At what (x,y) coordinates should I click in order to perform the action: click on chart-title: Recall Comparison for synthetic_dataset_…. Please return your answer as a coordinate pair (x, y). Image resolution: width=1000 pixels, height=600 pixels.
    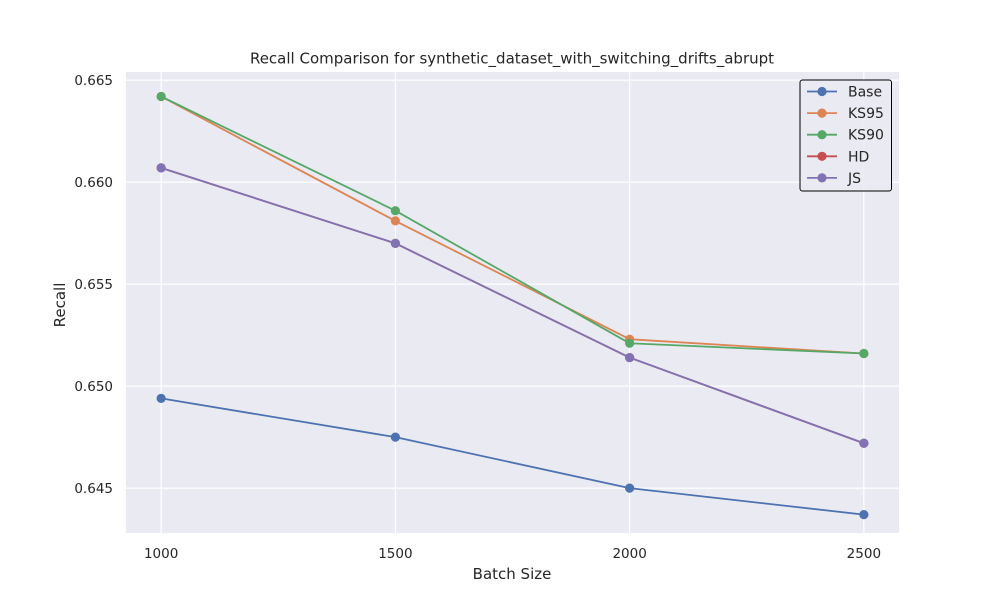
    Looking at the image, I should click on (512, 59).